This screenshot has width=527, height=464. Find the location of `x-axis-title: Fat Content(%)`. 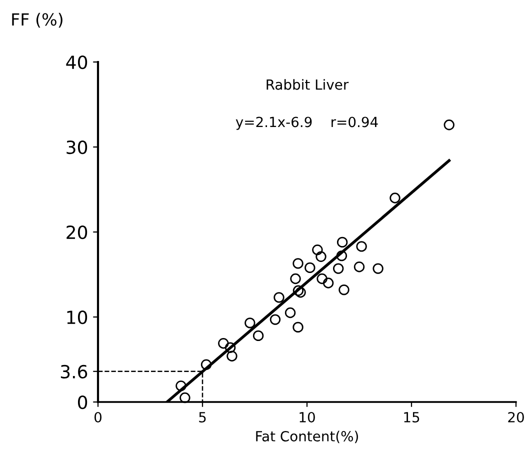

x-axis-title: Fat Content(%) is located at coordinates (307, 437).